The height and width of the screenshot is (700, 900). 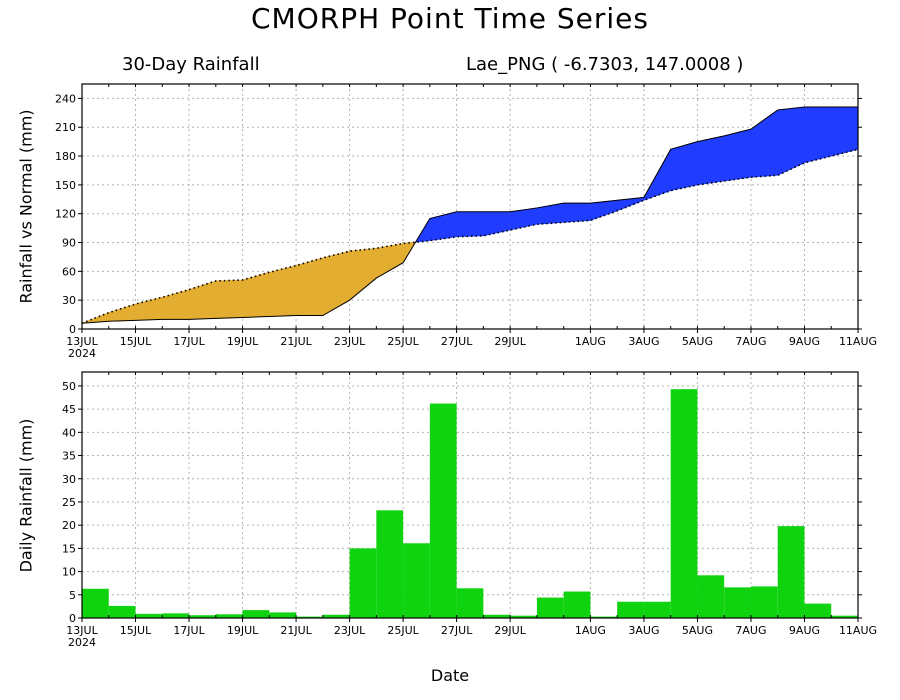 I want to click on bottom-x-tick-label: 13JUL, so click(x=82, y=630).